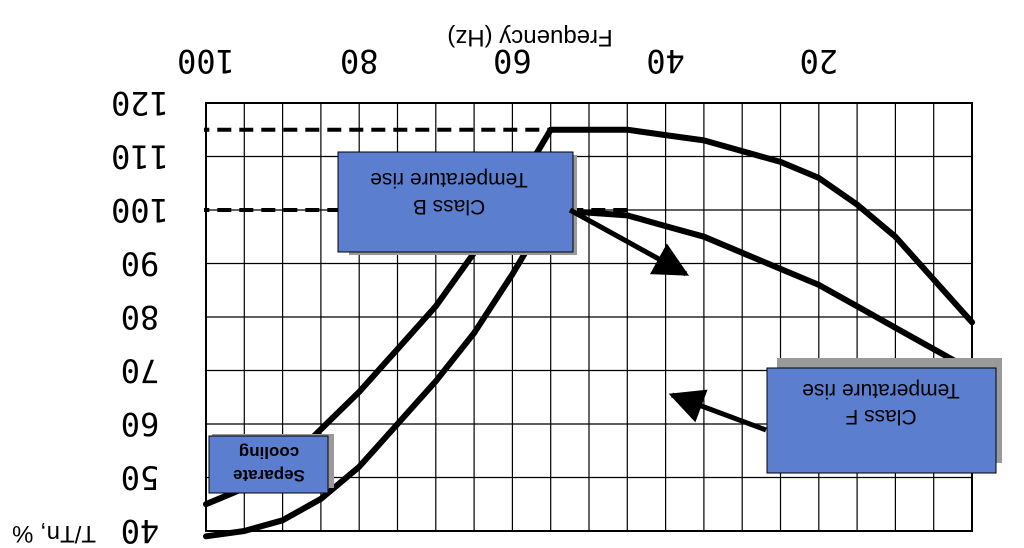  I want to click on y-tick-label: 70, so click(140, 371).